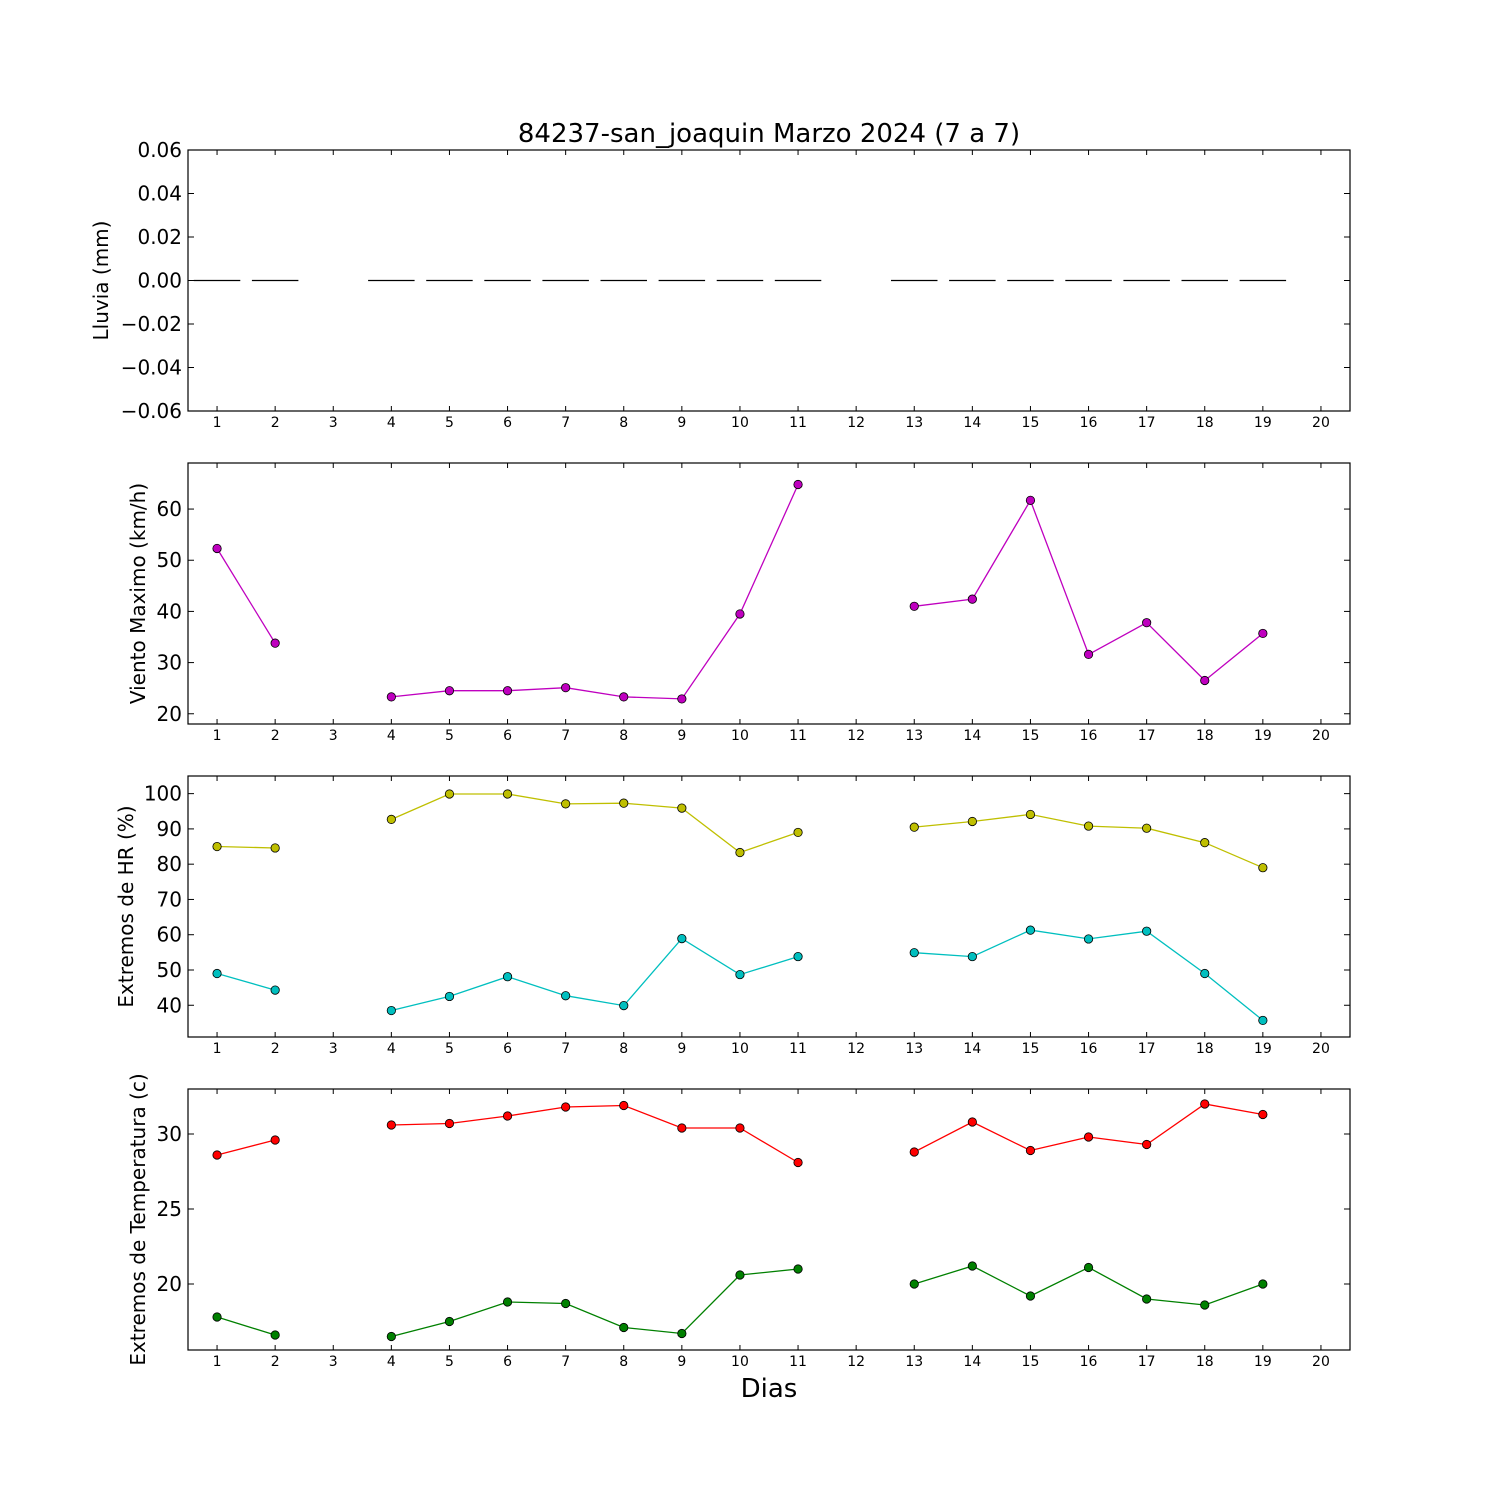  What do you see at coordinates (159, 150) in the screenshot?
I see `y-tick-label: 0.06` at bounding box center [159, 150].